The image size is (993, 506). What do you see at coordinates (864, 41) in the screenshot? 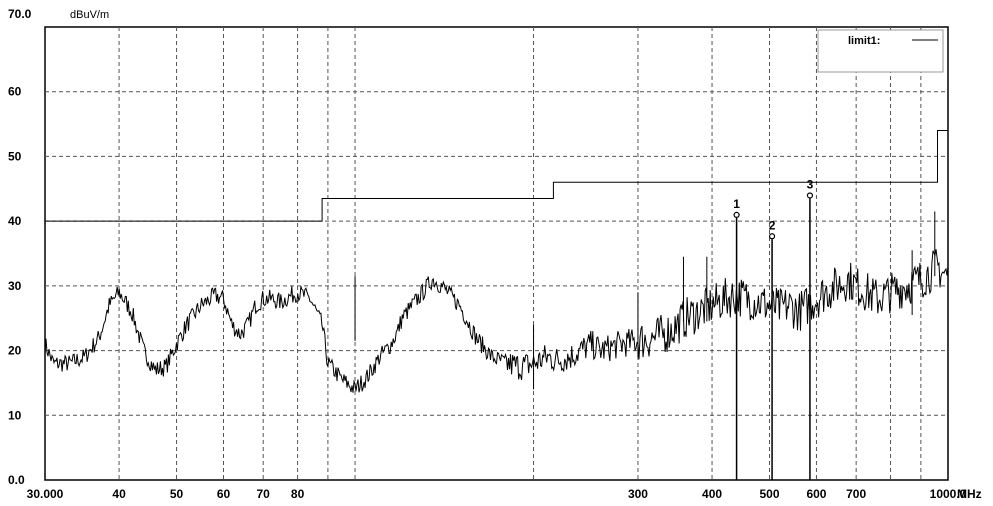
I see `legend-label: limit1:` at bounding box center [864, 41].